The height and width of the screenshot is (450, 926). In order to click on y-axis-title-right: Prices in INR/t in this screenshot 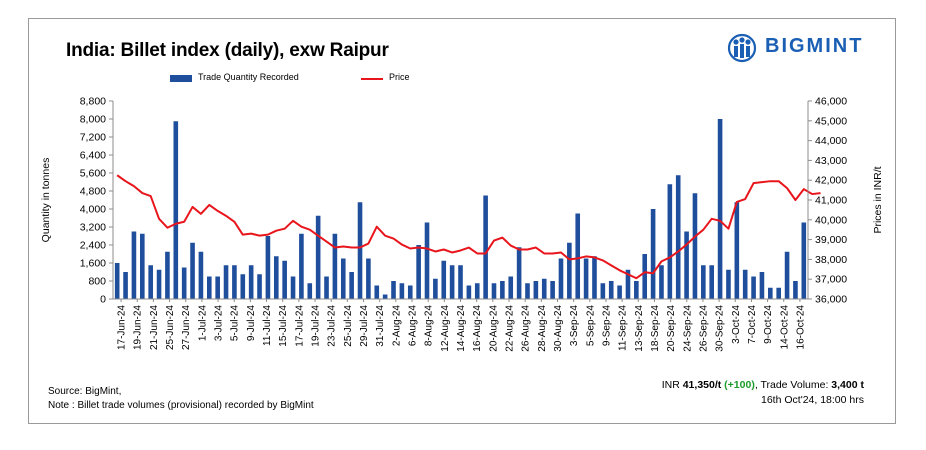, I will do `click(878, 199)`.